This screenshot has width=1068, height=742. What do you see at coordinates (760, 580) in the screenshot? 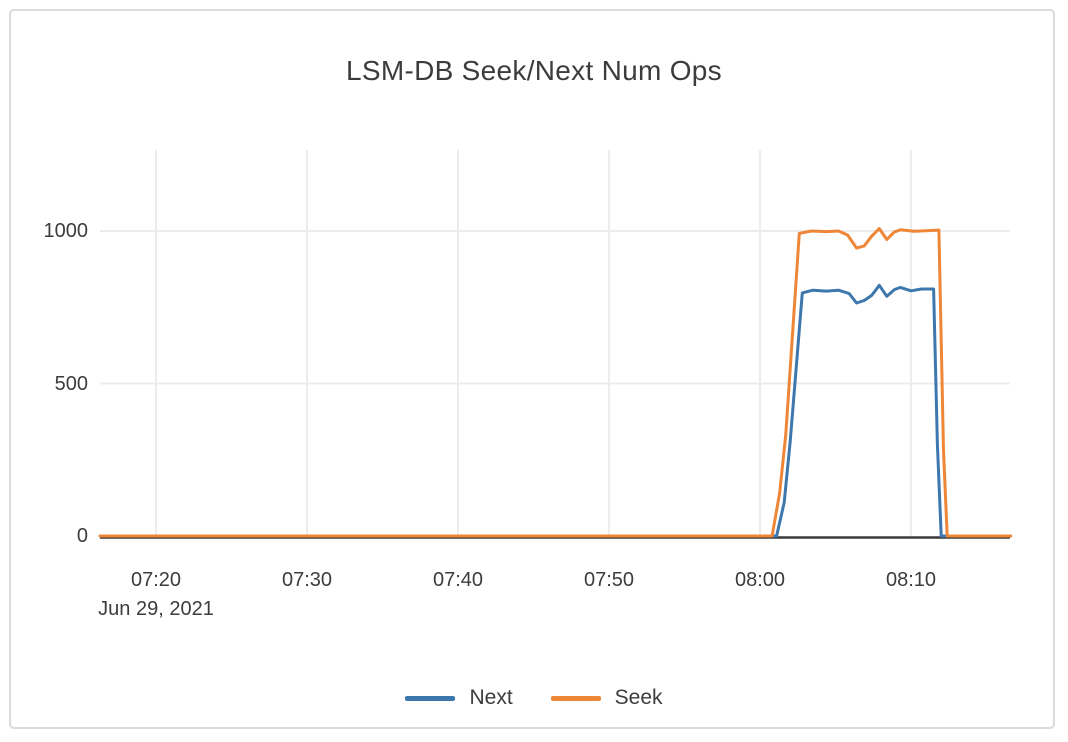
I see `x-tick-label: 08:00` at bounding box center [760, 580].